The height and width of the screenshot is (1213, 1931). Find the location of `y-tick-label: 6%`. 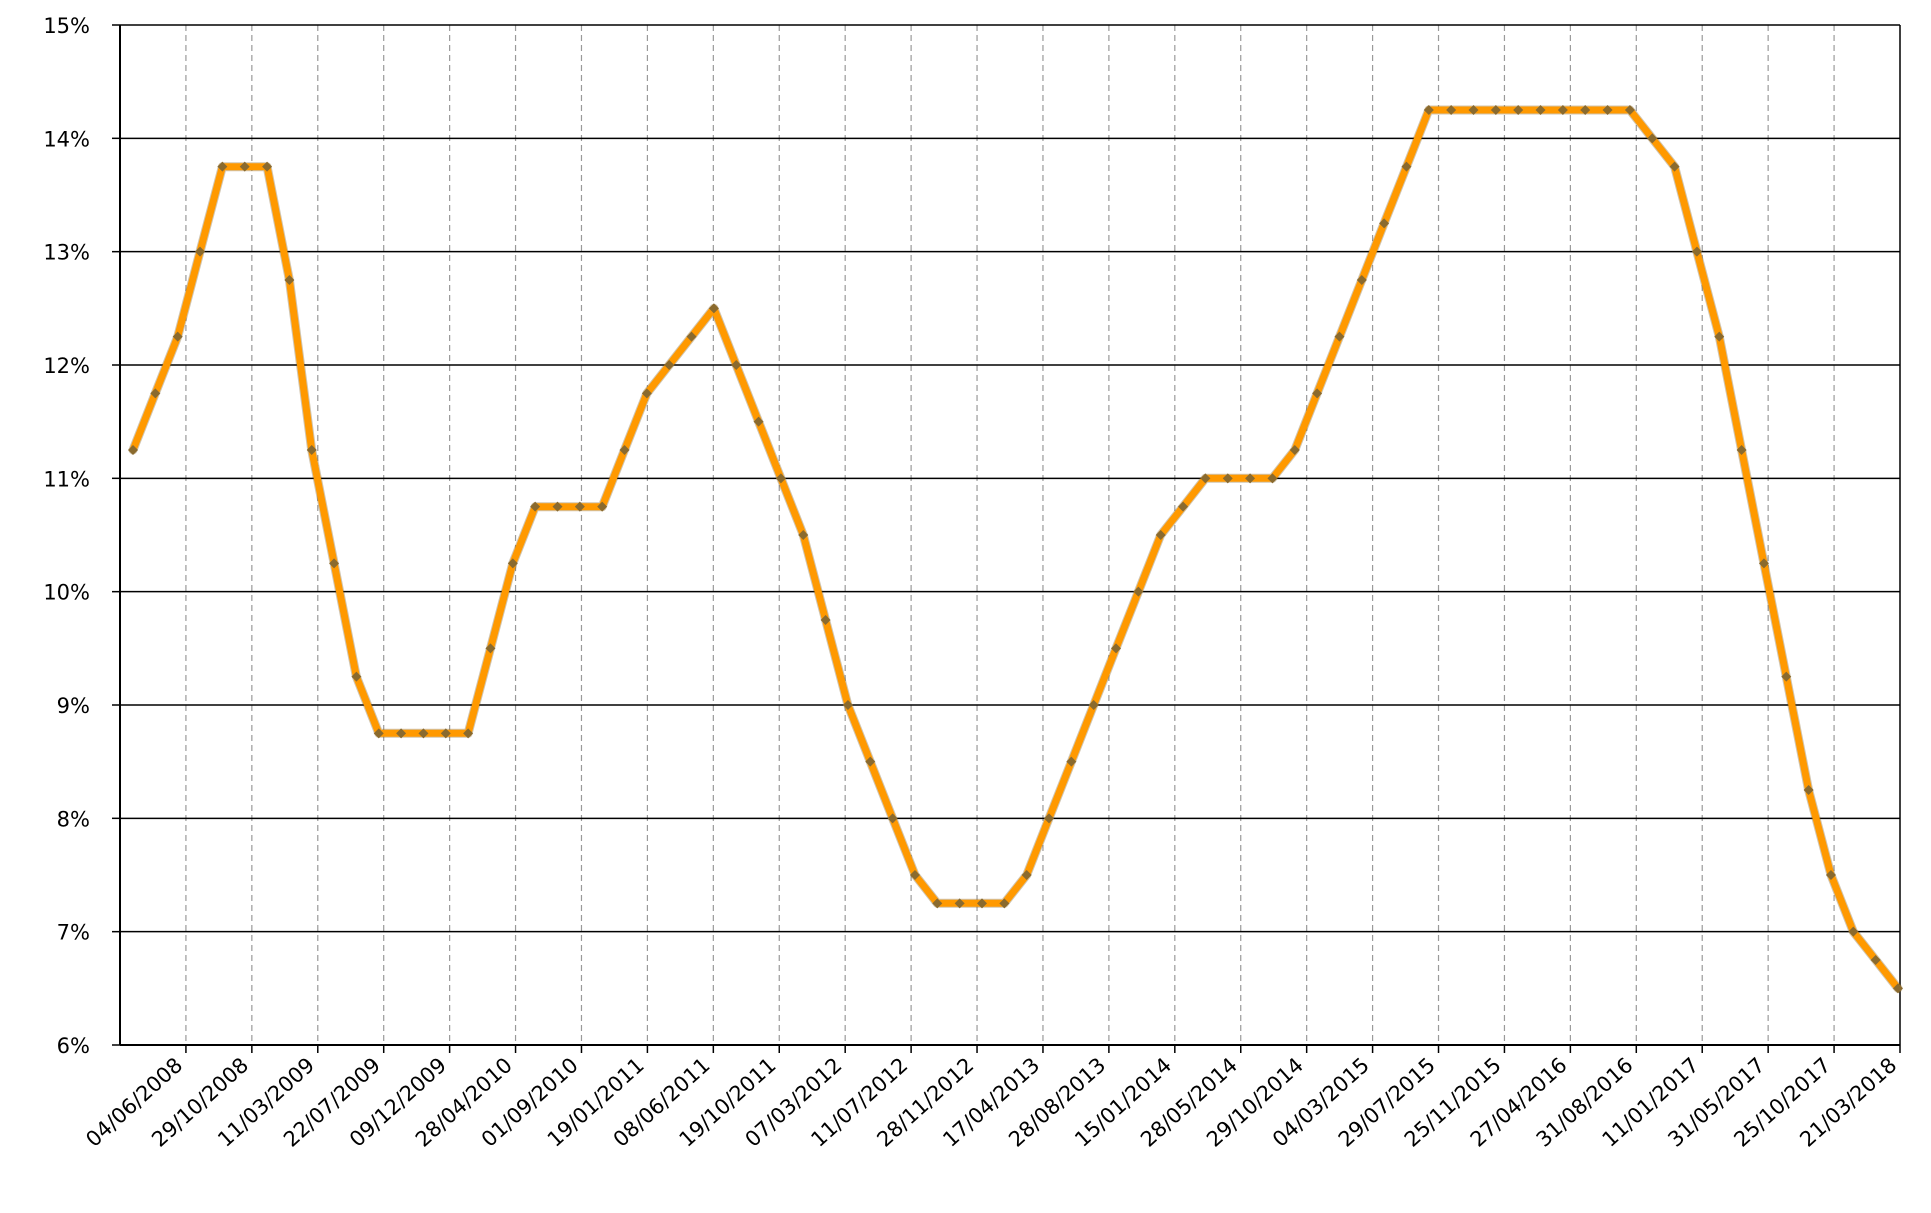

y-tick-label: 6% is located at coordinates (73, 1046).